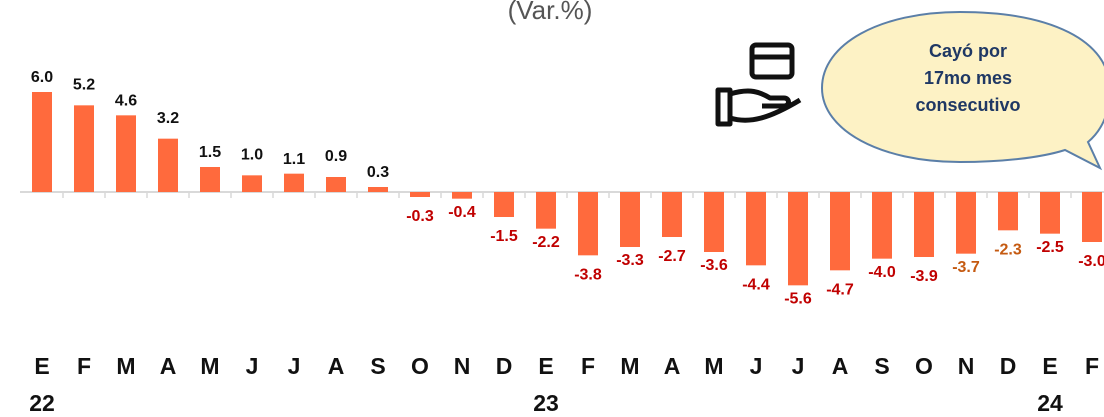 The image size is (1104, 417). What do you see at coordinates (798, 299) in the screenshot?
I see `value-label: -5.6` at bounding box center [798, 299].